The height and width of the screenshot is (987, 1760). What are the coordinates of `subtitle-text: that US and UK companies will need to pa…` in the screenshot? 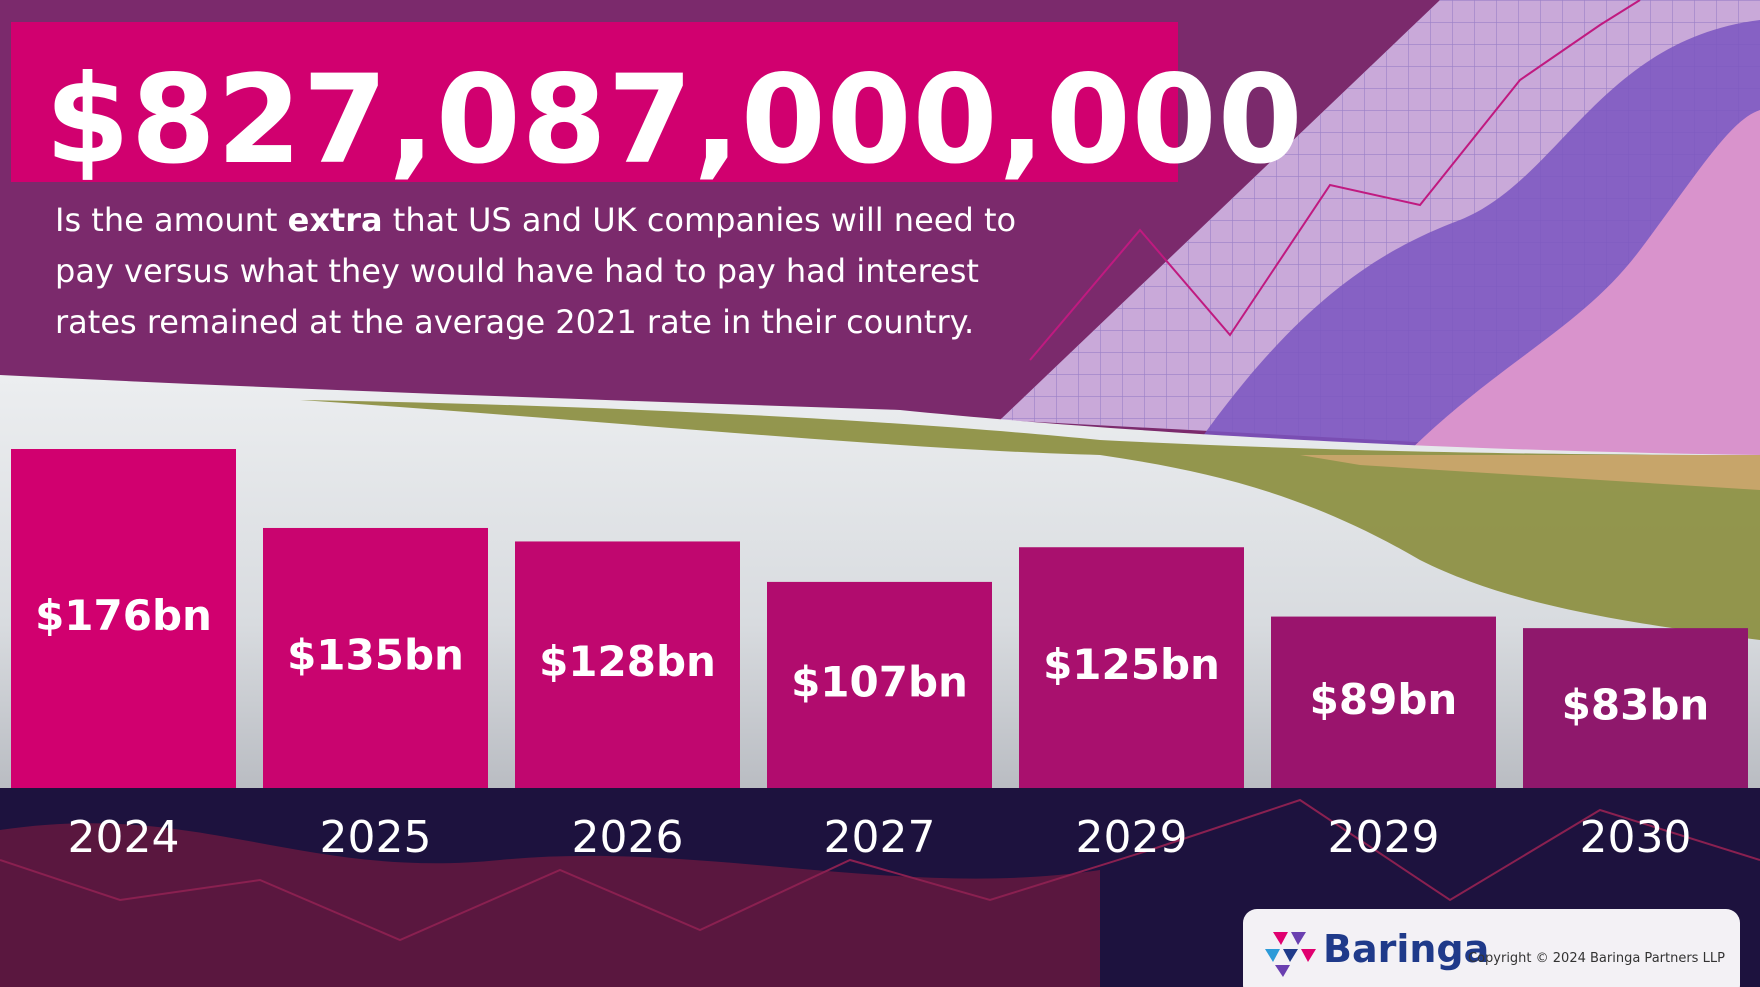 It's located at (536, 271).